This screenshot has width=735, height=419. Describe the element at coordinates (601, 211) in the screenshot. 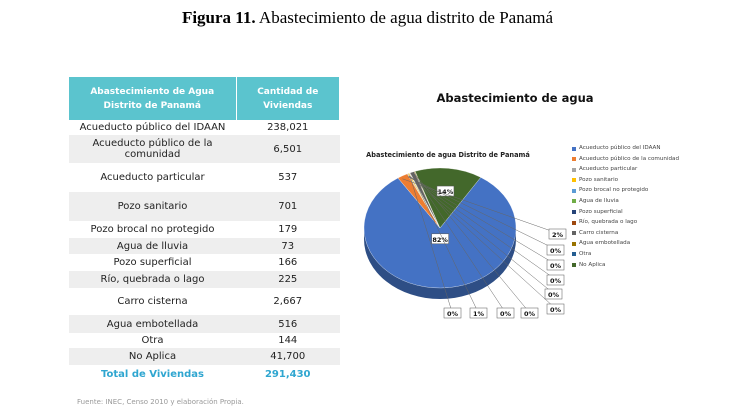

I see `legend-label: Pozo superficial` at that location.